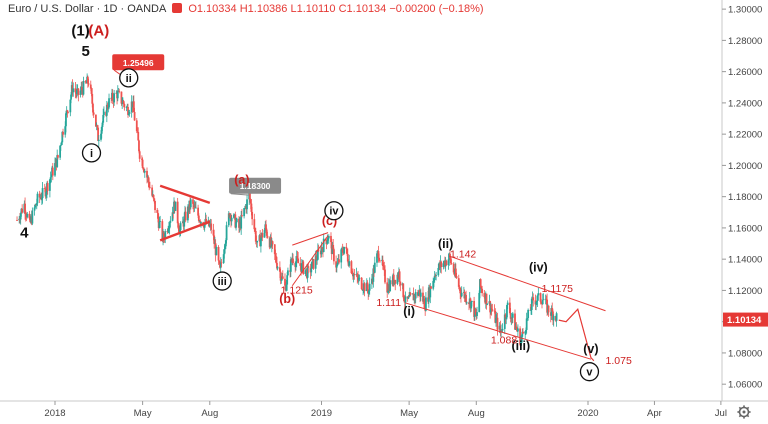 Image resolution: width=768 pixels, height=424 pixels. I want to click on price-annotation: 1.111, so click(388, 303).